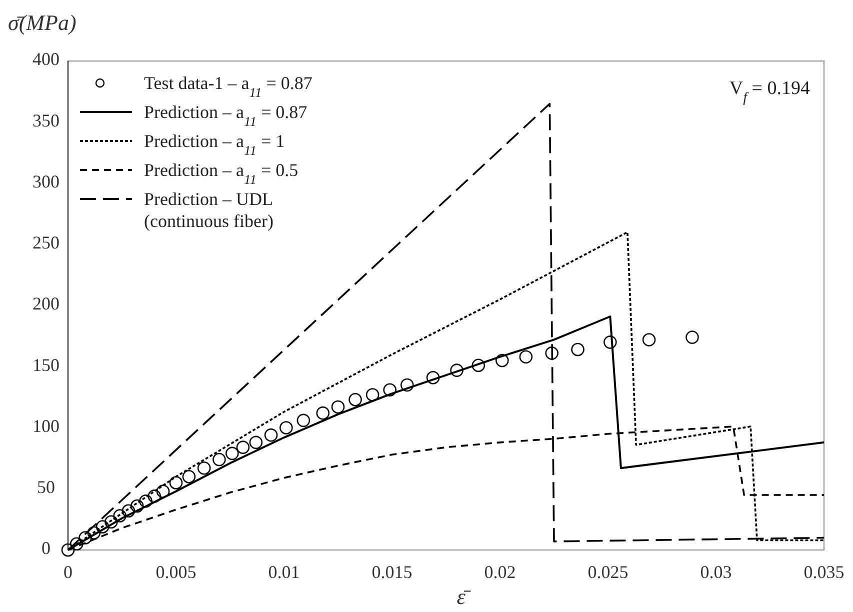 Image resolution: width=853 pixels, height=612 pixels. Describe the element at coordinates (46, 59) in the screenshot. I see `y-tick-label: 400` at that location.